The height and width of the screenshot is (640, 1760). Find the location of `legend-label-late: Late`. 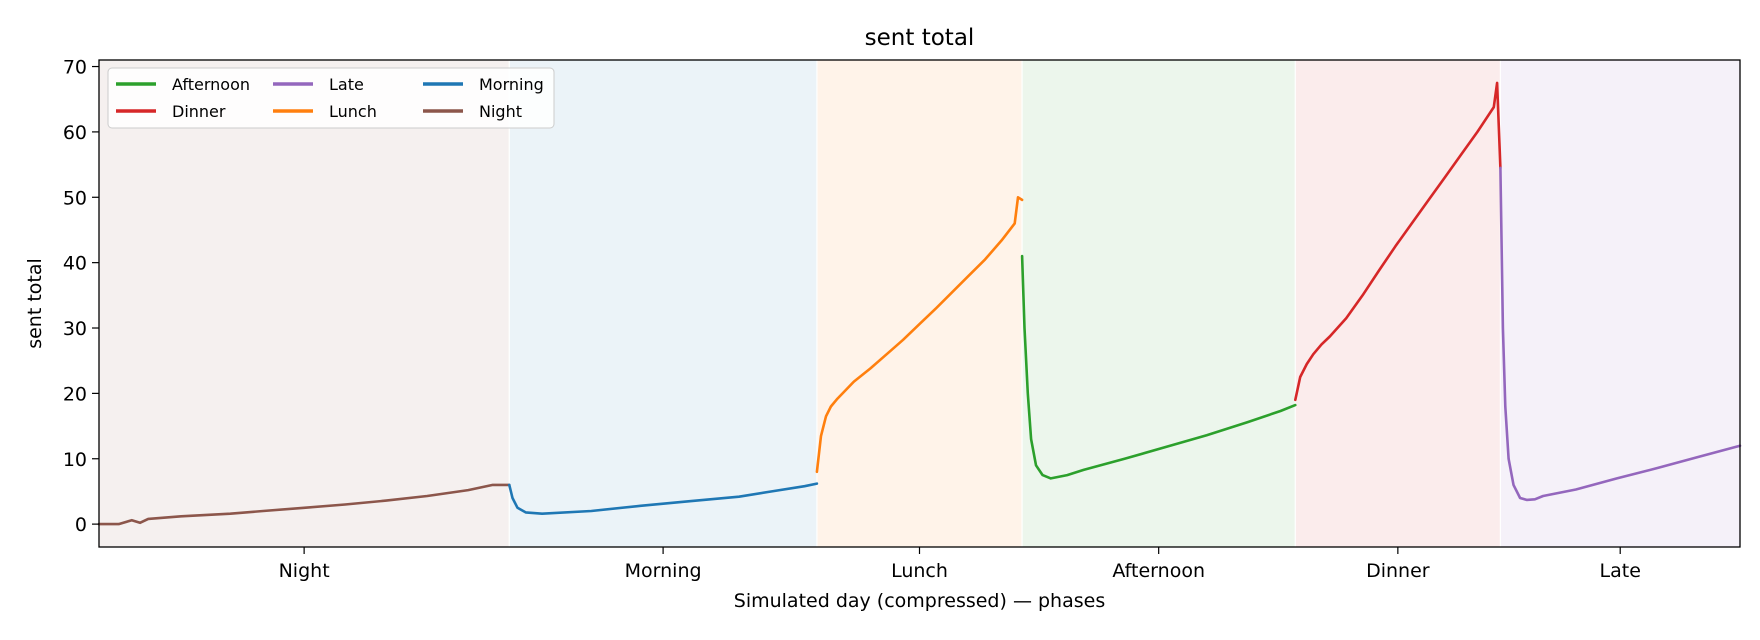

legend-label-late: Late is located at coordinates (346, 84).